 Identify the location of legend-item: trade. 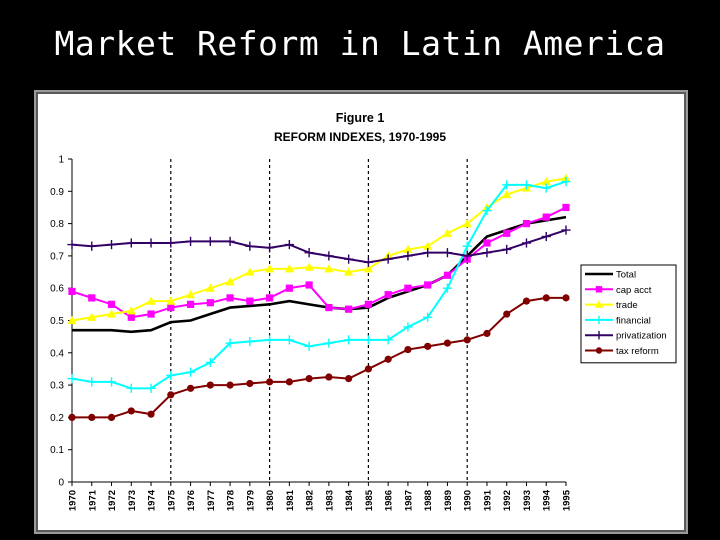
(611, 305).